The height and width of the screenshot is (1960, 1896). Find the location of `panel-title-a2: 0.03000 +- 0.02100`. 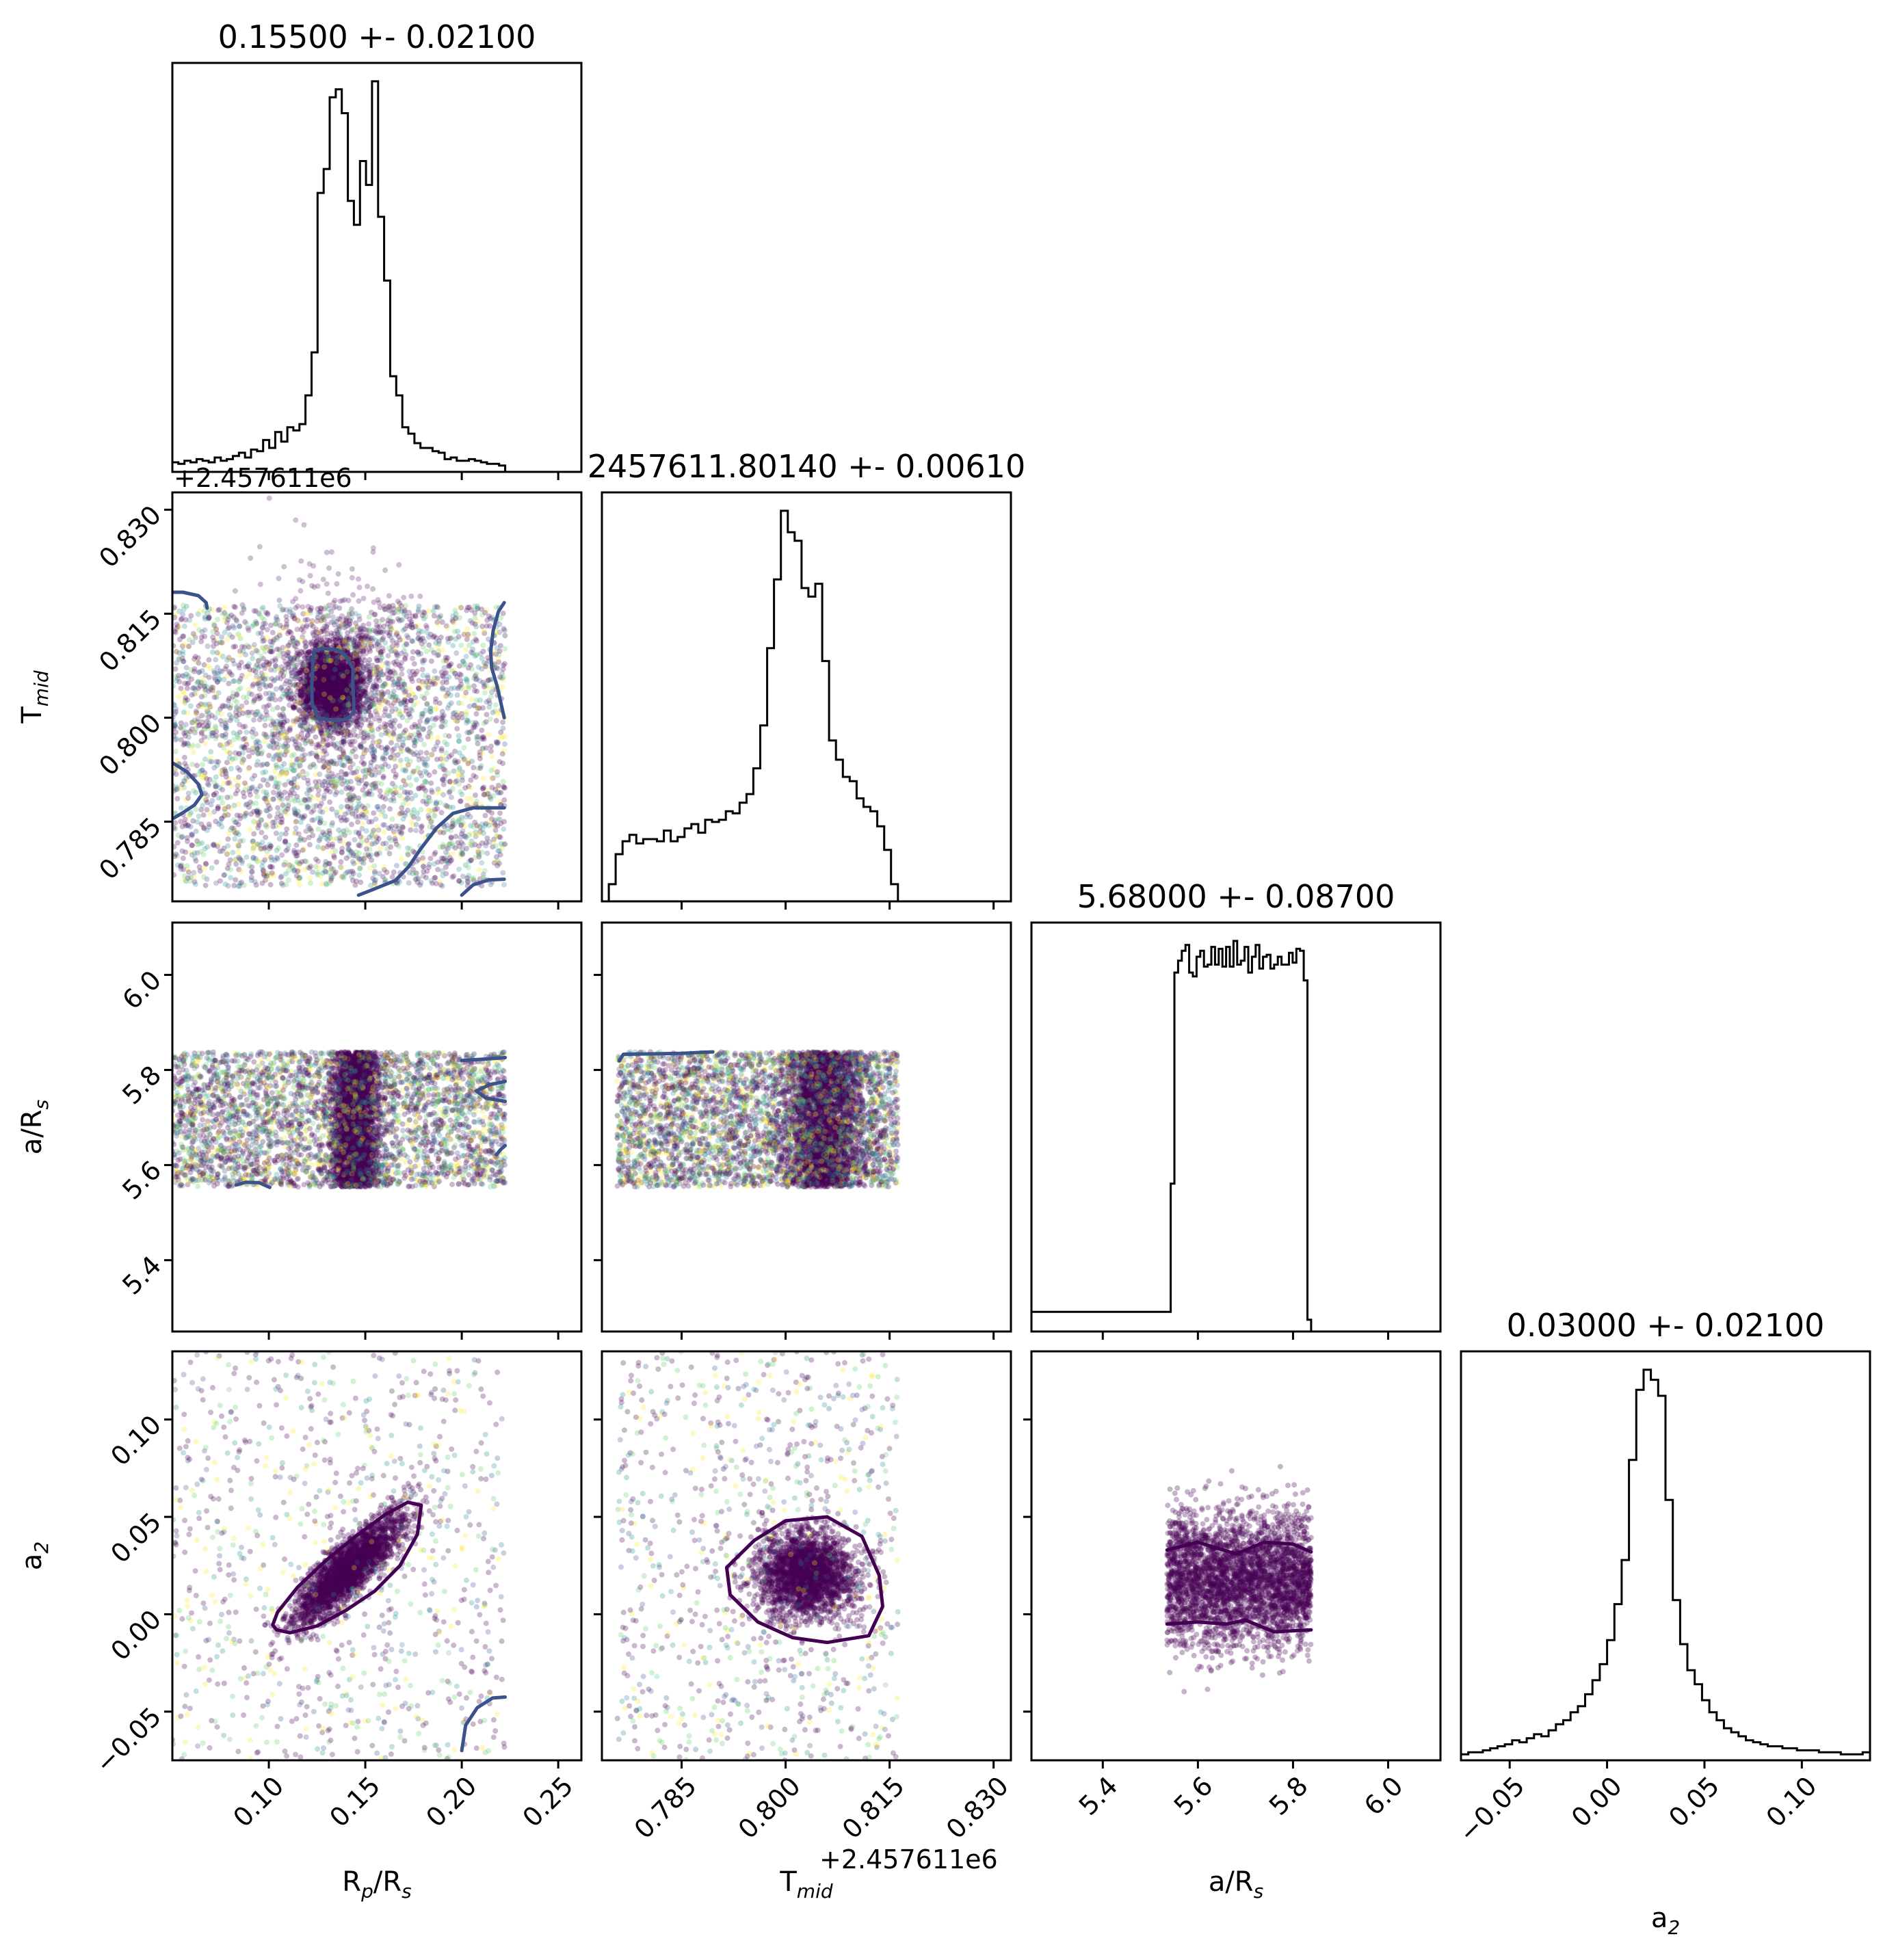

panel-title-a2: 0.03000 +- 0.02100 is located at coordinates (1666, 1325).